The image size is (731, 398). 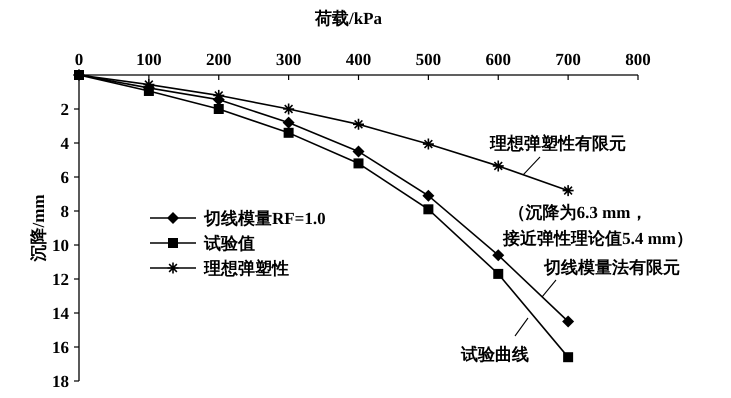 I want to click on x-tick-label: 400, so click(x=359, y=59).